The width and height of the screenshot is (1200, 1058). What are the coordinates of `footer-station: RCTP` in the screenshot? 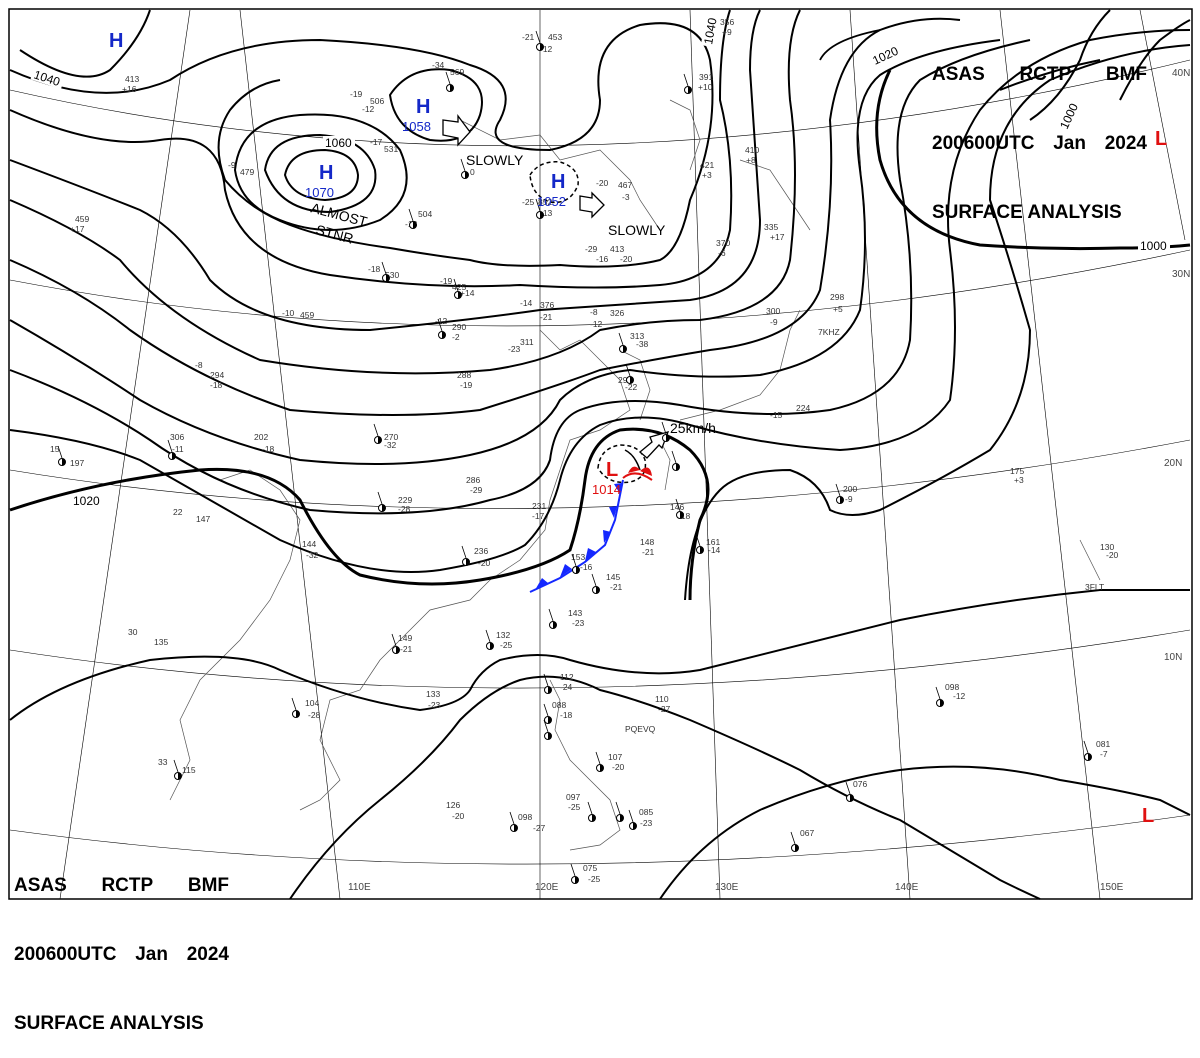 It's located at (127, 885).